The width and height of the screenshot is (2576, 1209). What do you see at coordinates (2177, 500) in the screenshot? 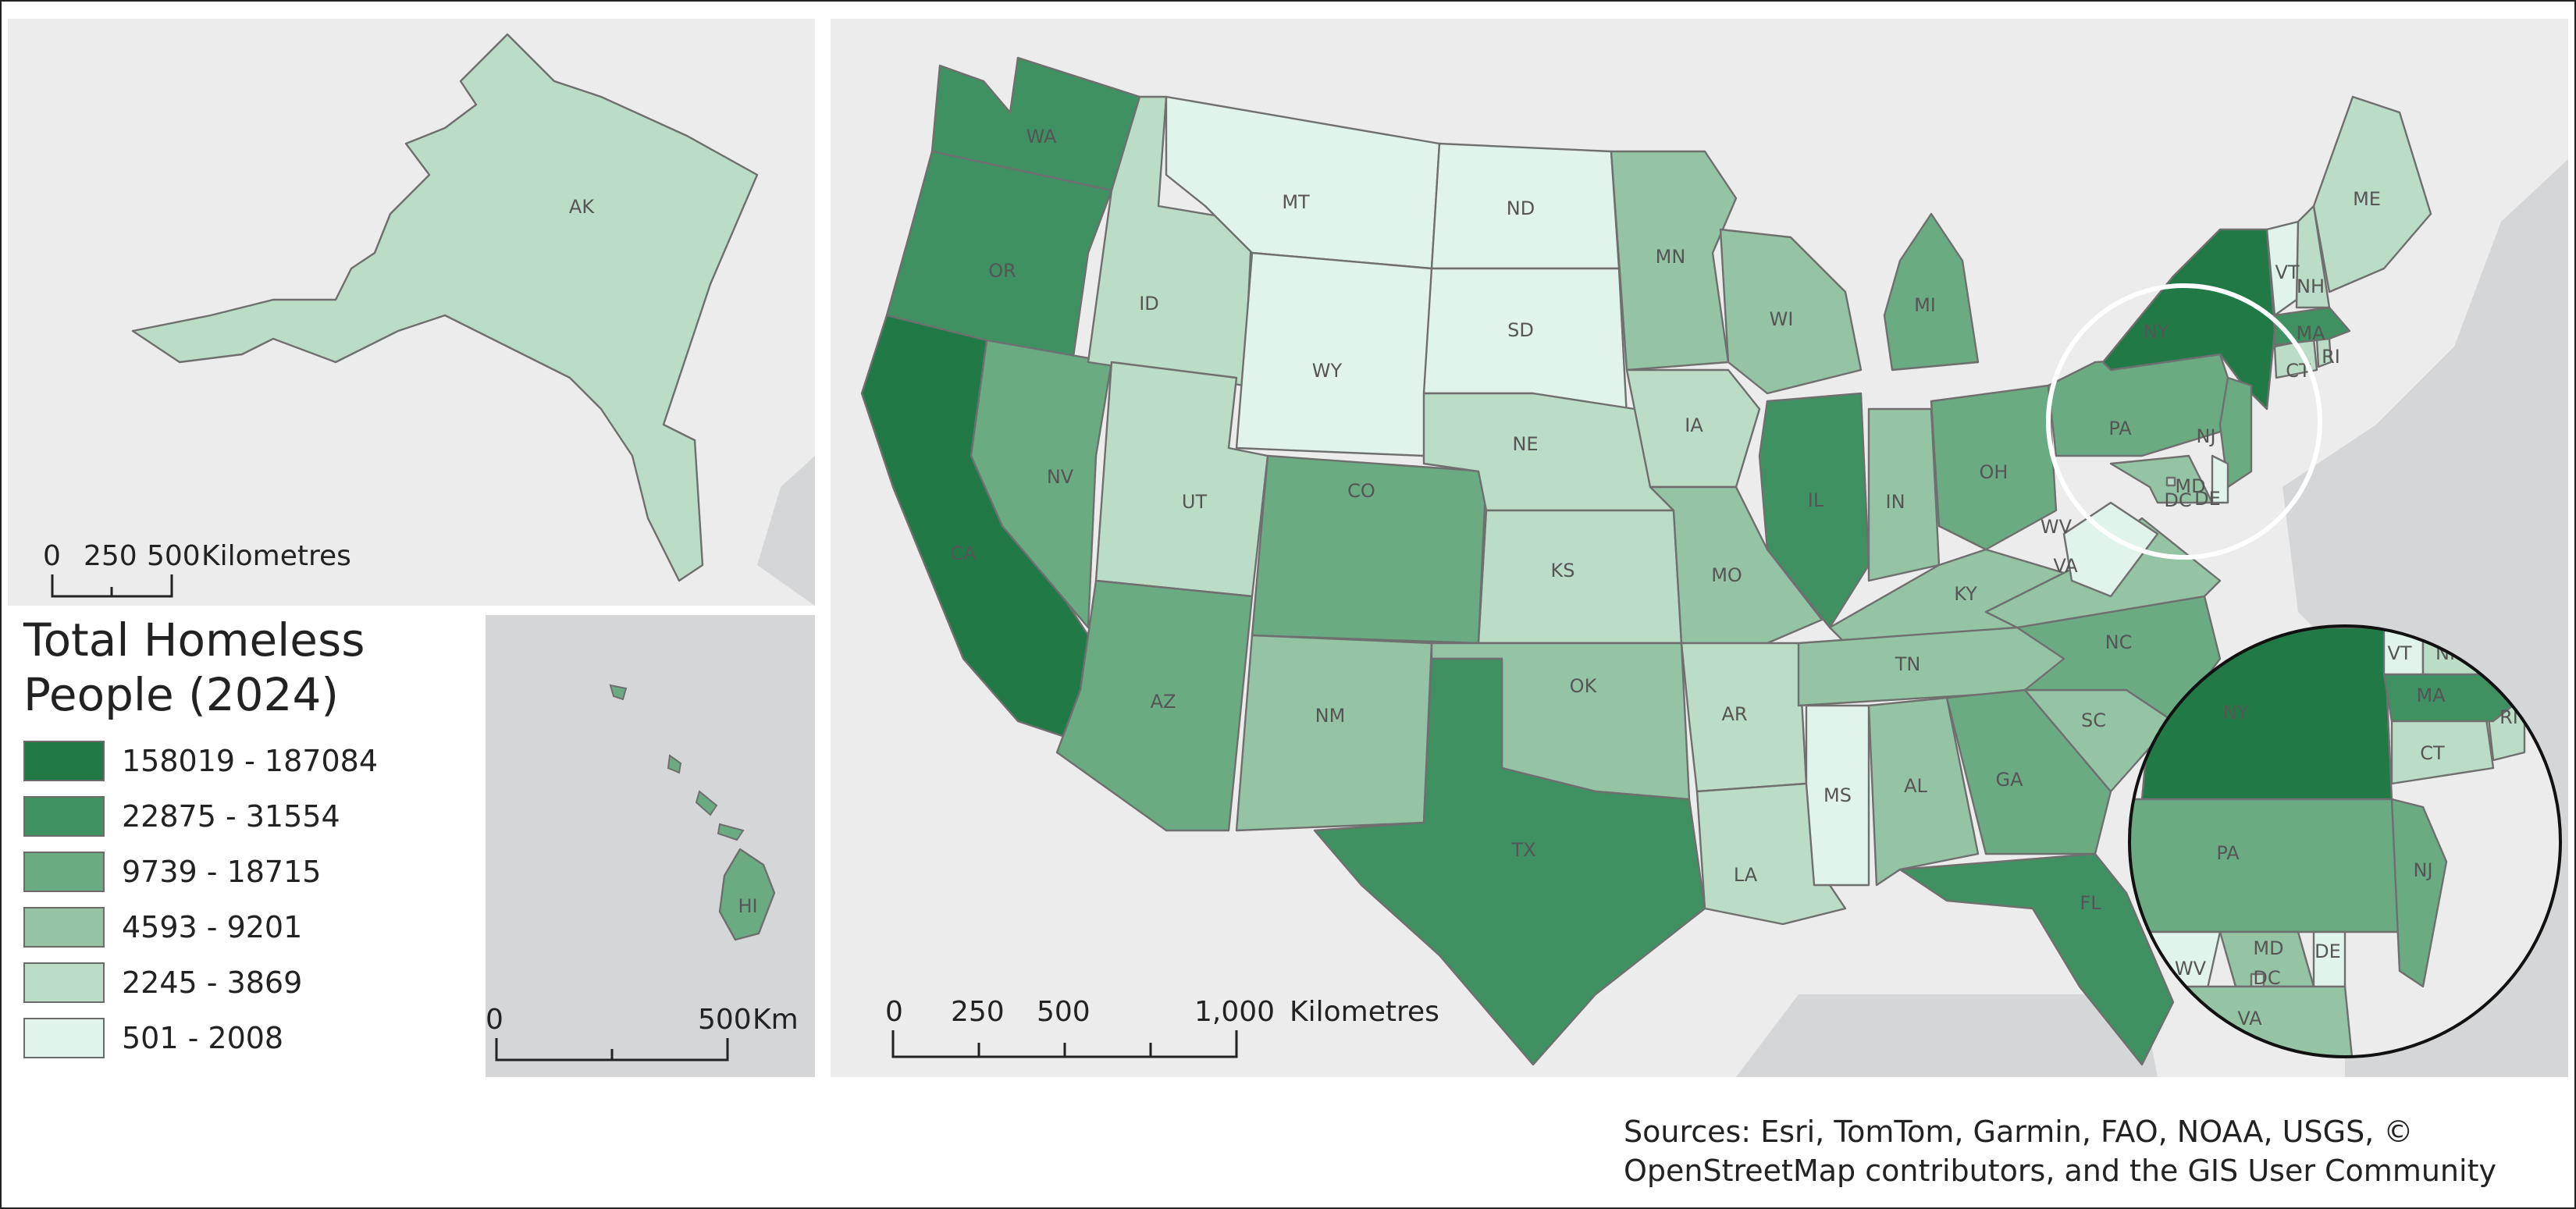
I see `state-label: DC` at bounding box center [2177, 500].